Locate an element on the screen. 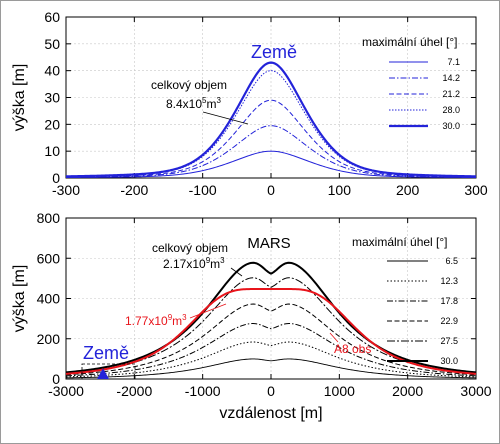 This screenshot has width=500, height=444. legend: maximální úhel [°] 7.1 14.2 21.2 28.0 30.0 is located at coordinates (411, 83).